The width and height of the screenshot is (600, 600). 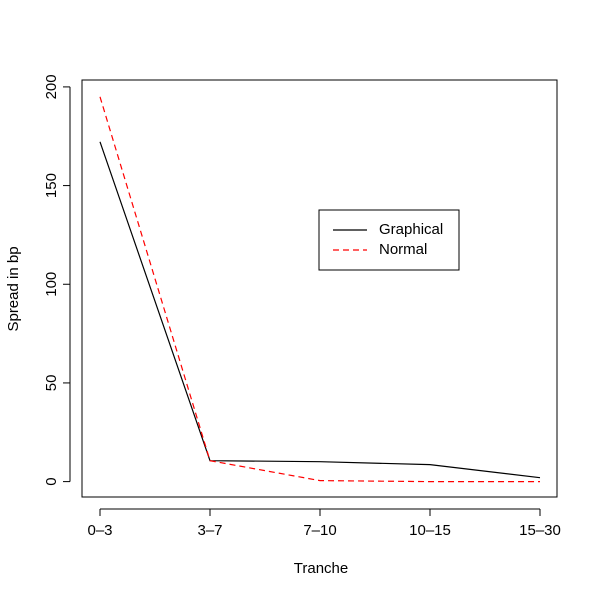 I want to click on legend-label: Graphical, so click(x=411, y=229).